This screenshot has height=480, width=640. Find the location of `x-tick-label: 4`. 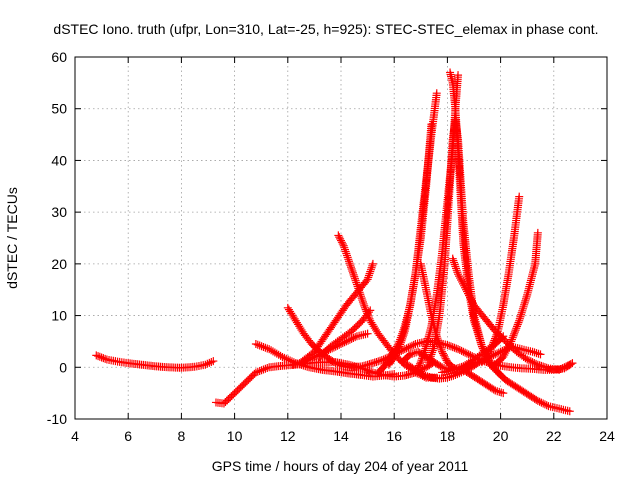

x-tick-label: 4 is located at coordinates (75, 436).